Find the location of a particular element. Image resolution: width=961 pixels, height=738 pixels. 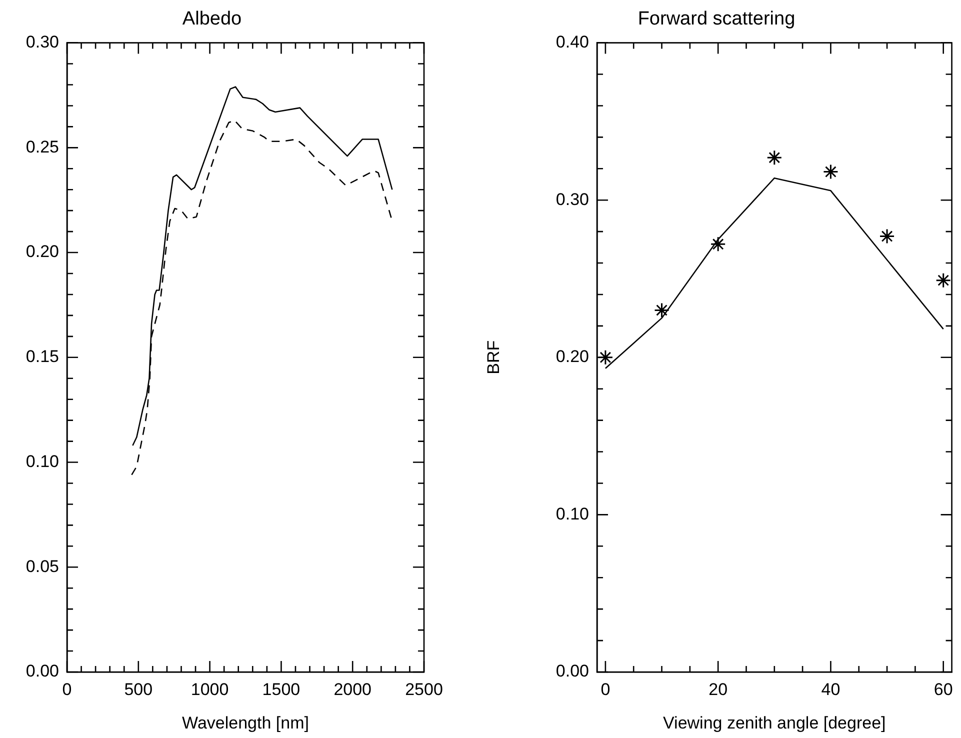

x-tick-label: 2500 is located at coordinates (424, 689).